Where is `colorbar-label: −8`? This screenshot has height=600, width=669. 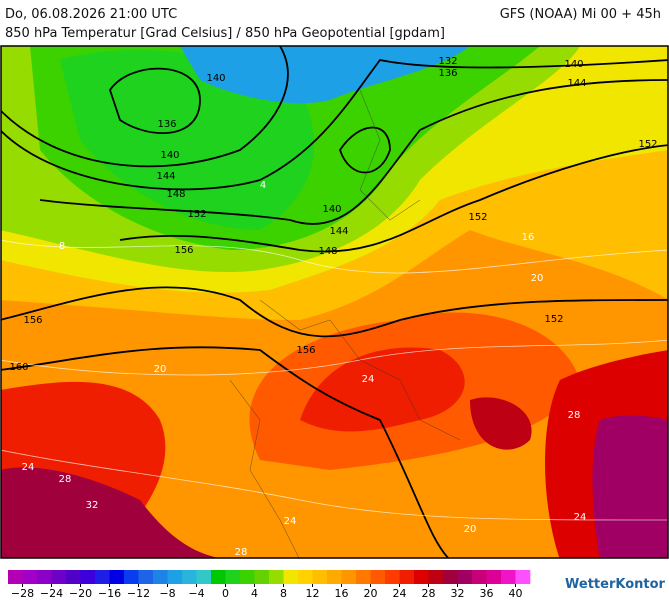
colorbar-label: −8 is located at coordinates (167, 593).